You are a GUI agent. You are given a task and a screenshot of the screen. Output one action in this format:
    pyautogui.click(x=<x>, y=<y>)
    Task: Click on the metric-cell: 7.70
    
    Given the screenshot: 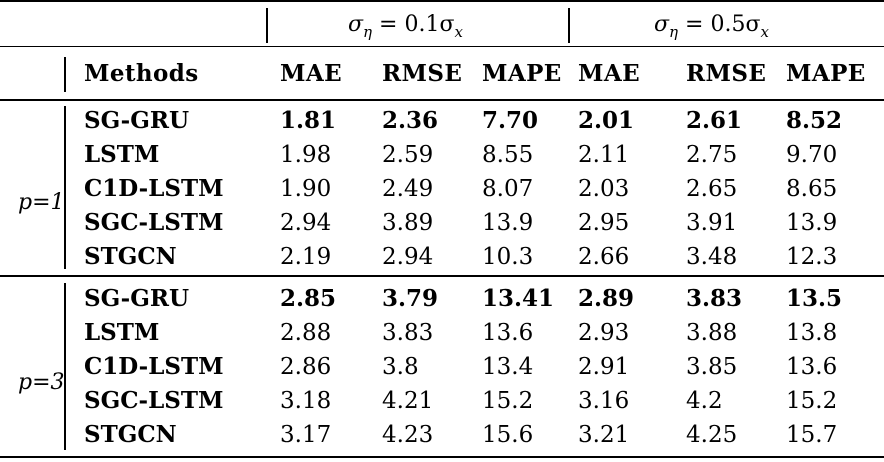 What is the action you would take?
    pyautogui.click(x=510, y=120)
    